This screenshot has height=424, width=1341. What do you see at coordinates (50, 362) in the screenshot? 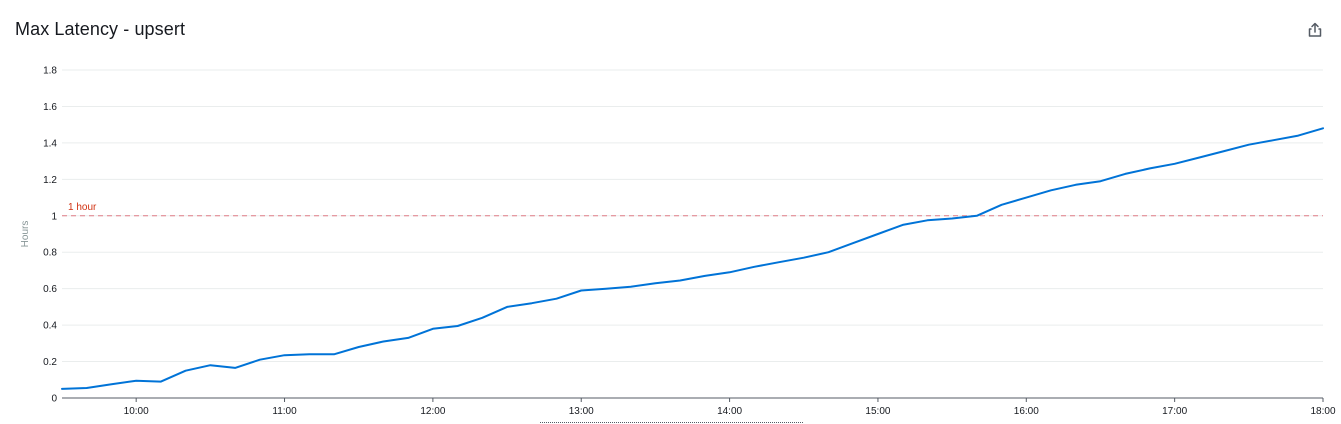
I see `y-tick-label: 0.2` at bounding box center [50, 362].